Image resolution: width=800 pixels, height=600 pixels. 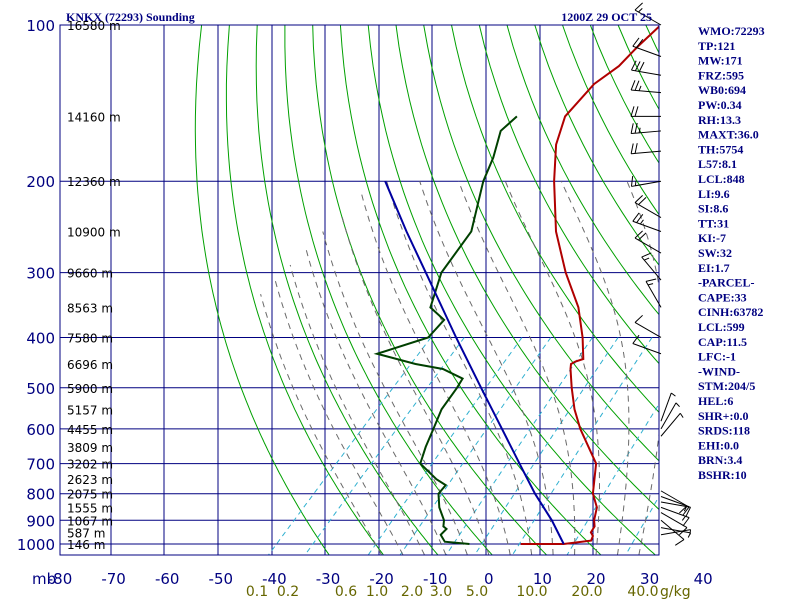 What do you see at coordinates (339, 417) in the screenshot?
I see `moist-adiabat--16` at bounding box center [339, 417].